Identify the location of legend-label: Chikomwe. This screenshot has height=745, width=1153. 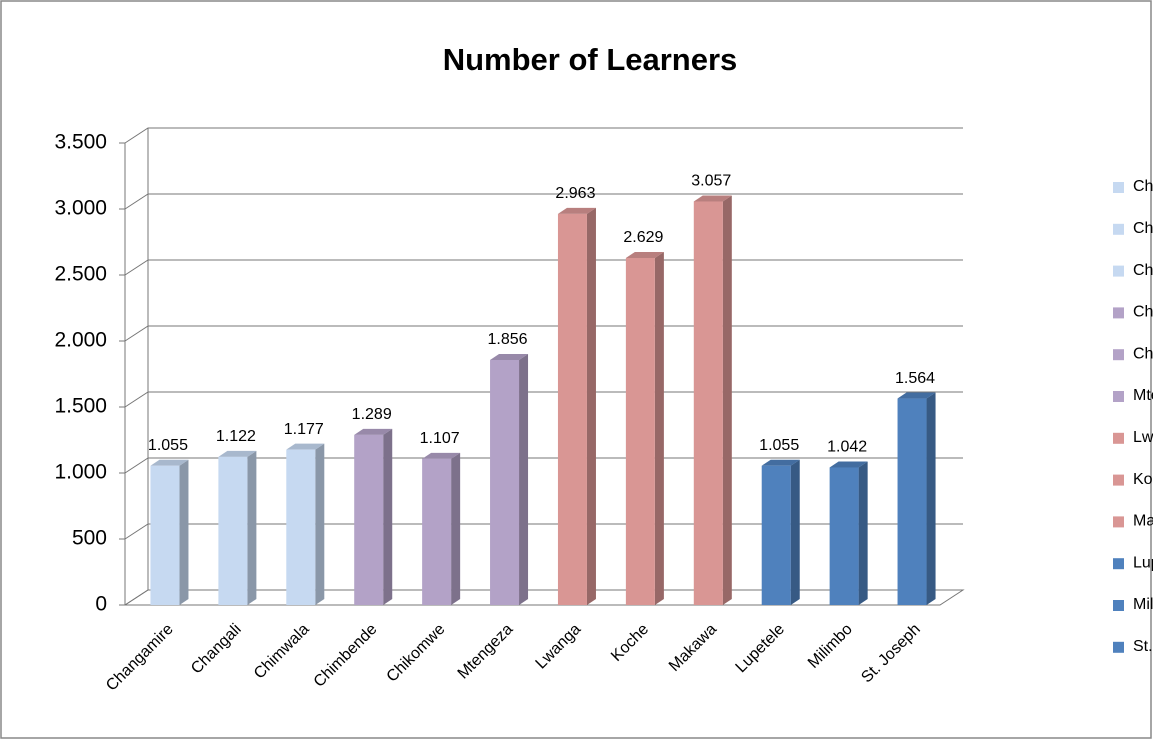
(1143, 353).